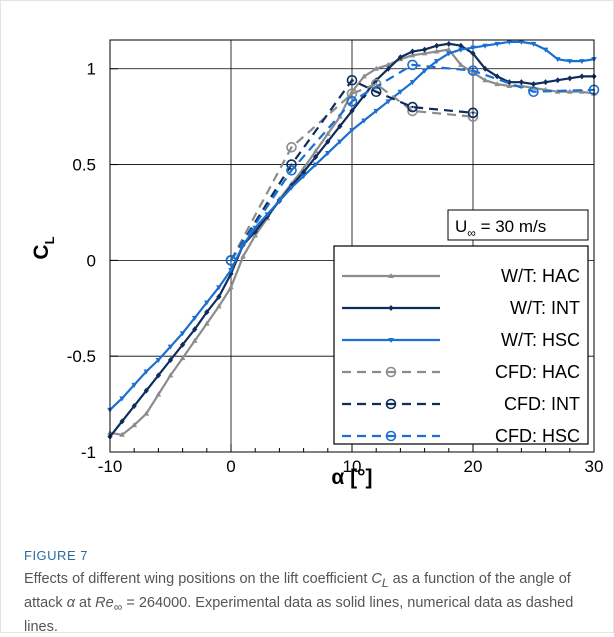 The image size is (614, 637). I want to click on legend-entry-w-t-int: W/T: INT, so click(461, 308).